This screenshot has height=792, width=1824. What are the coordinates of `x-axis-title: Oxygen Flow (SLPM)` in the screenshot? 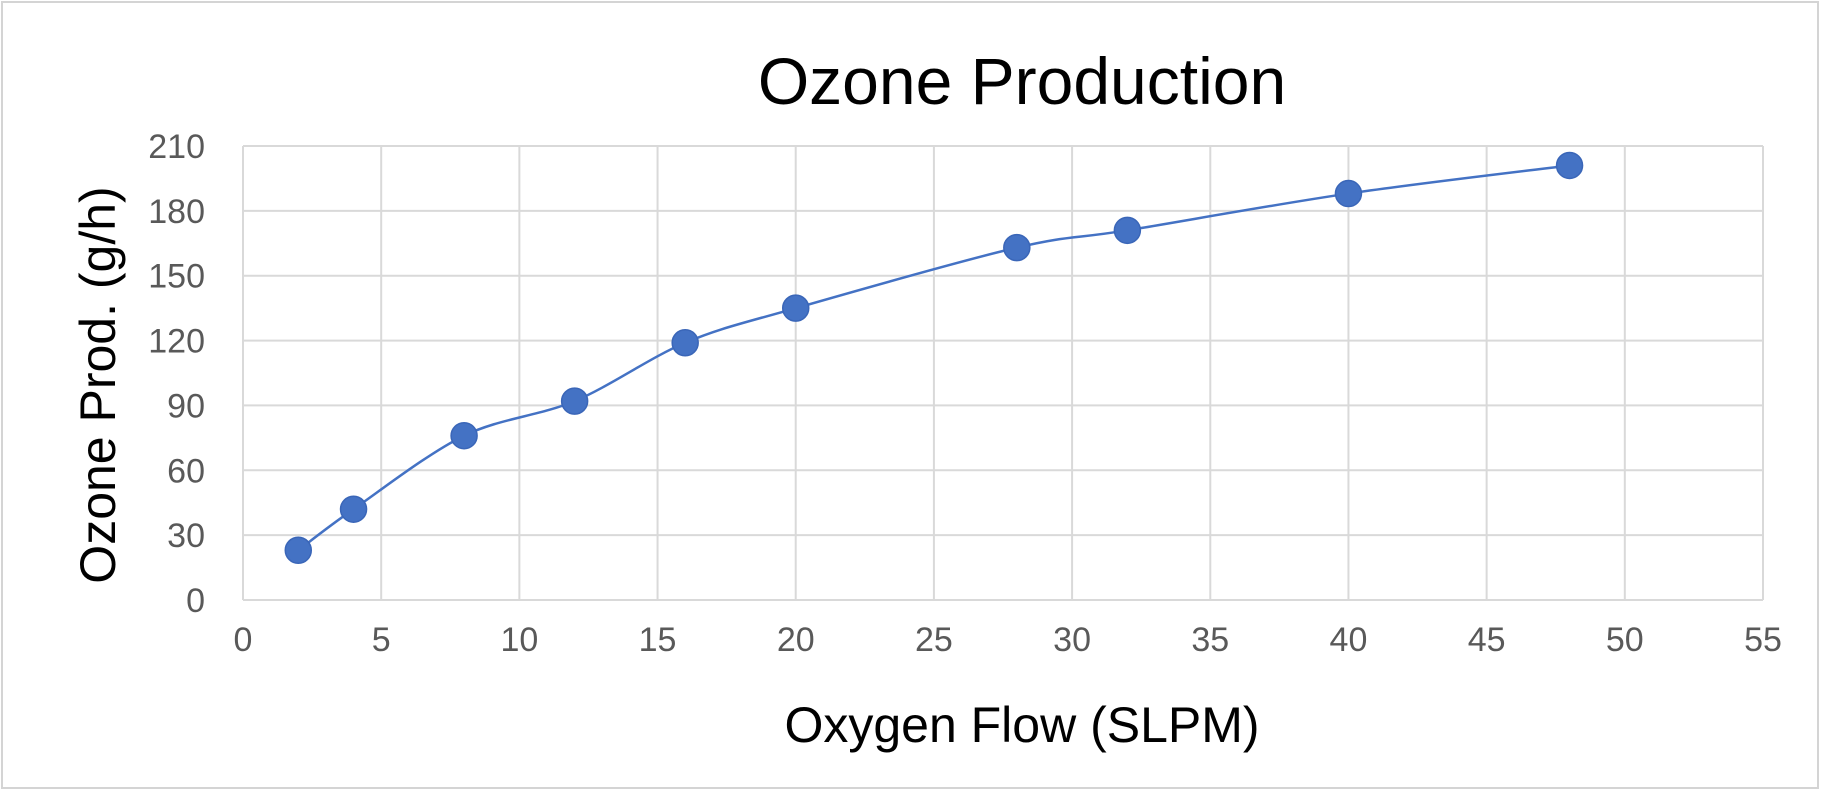 It's located at (1021, 725).